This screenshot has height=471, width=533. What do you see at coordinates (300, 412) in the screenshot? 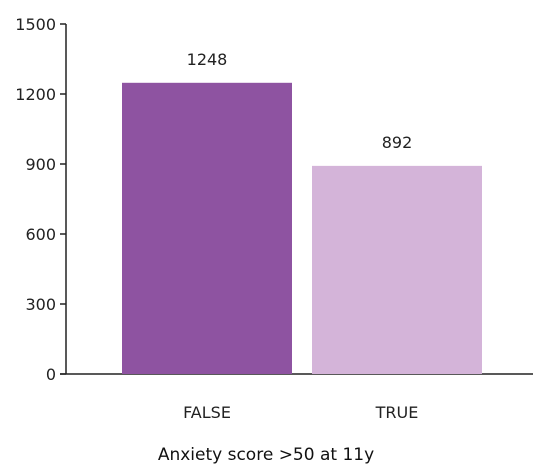
I see `category-labels-group: FALSE TRUE` at bounding box center [300, 412].